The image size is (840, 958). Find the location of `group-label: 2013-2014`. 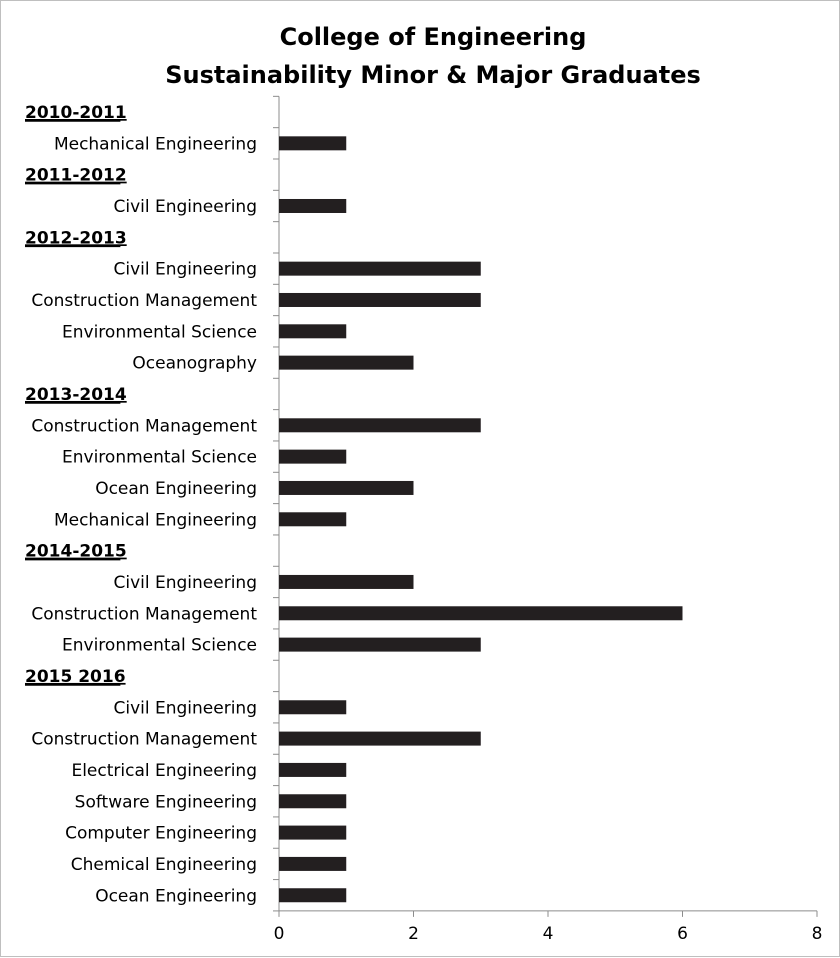

group-label: 2013-2014 is located at coordinates (76, 395).